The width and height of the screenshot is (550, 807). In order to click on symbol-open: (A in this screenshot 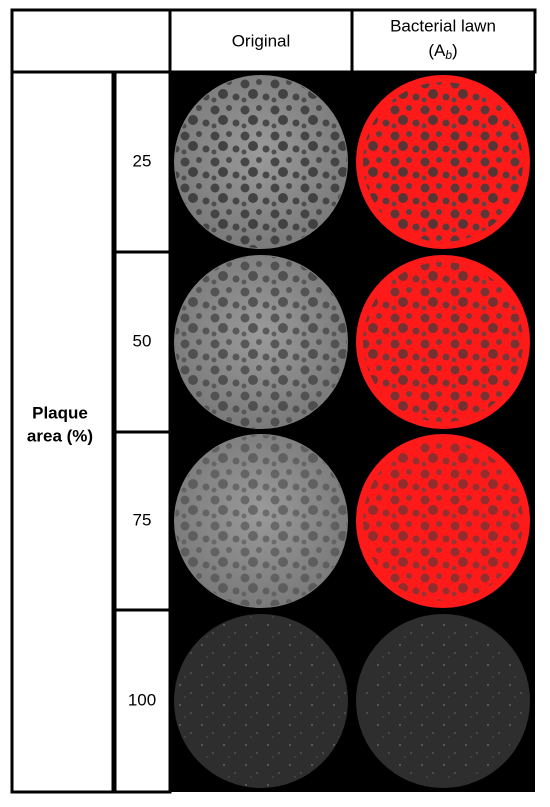, I will do `click(437, 50)`.